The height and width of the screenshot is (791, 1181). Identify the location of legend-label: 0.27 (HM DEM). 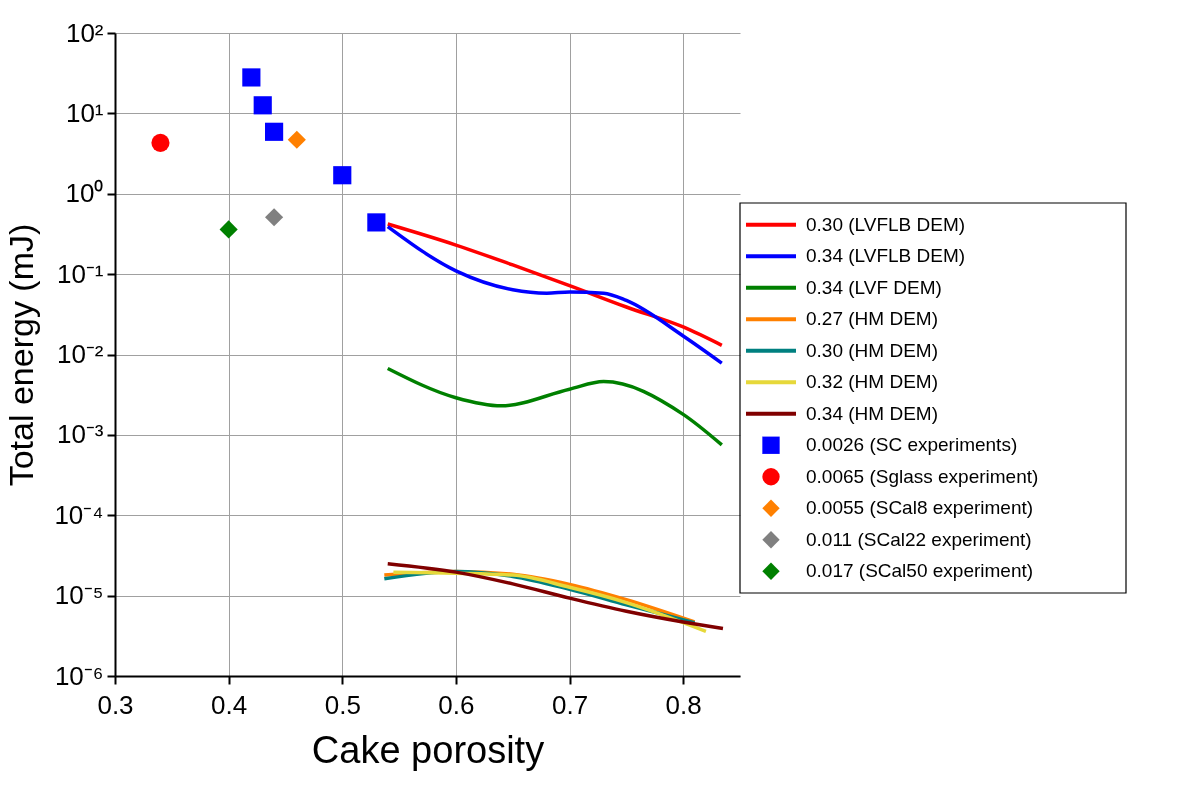
(872, 319).